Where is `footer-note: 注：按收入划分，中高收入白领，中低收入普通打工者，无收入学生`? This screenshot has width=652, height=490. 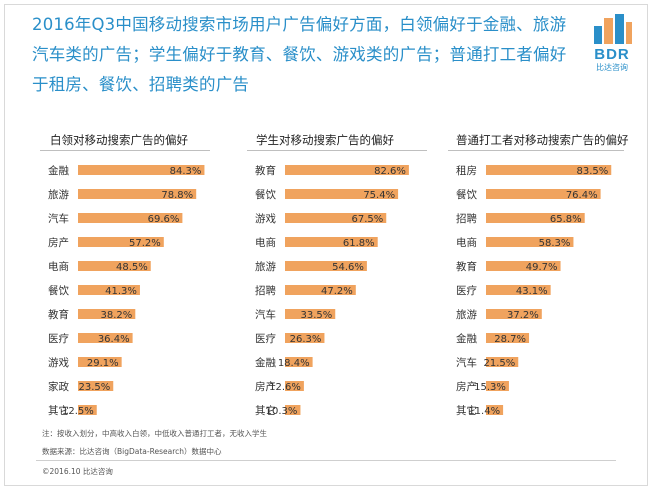
footer-note: 注：按收入划分，中高收入白领，中低收入普通打工者，无收入学生 is located at coordinates (154, 433).